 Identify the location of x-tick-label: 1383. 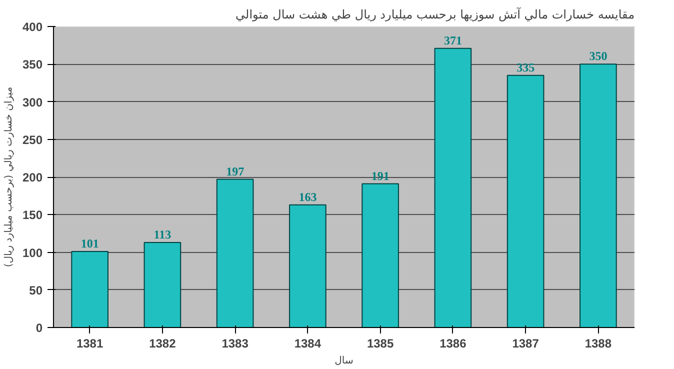
(235, 343).